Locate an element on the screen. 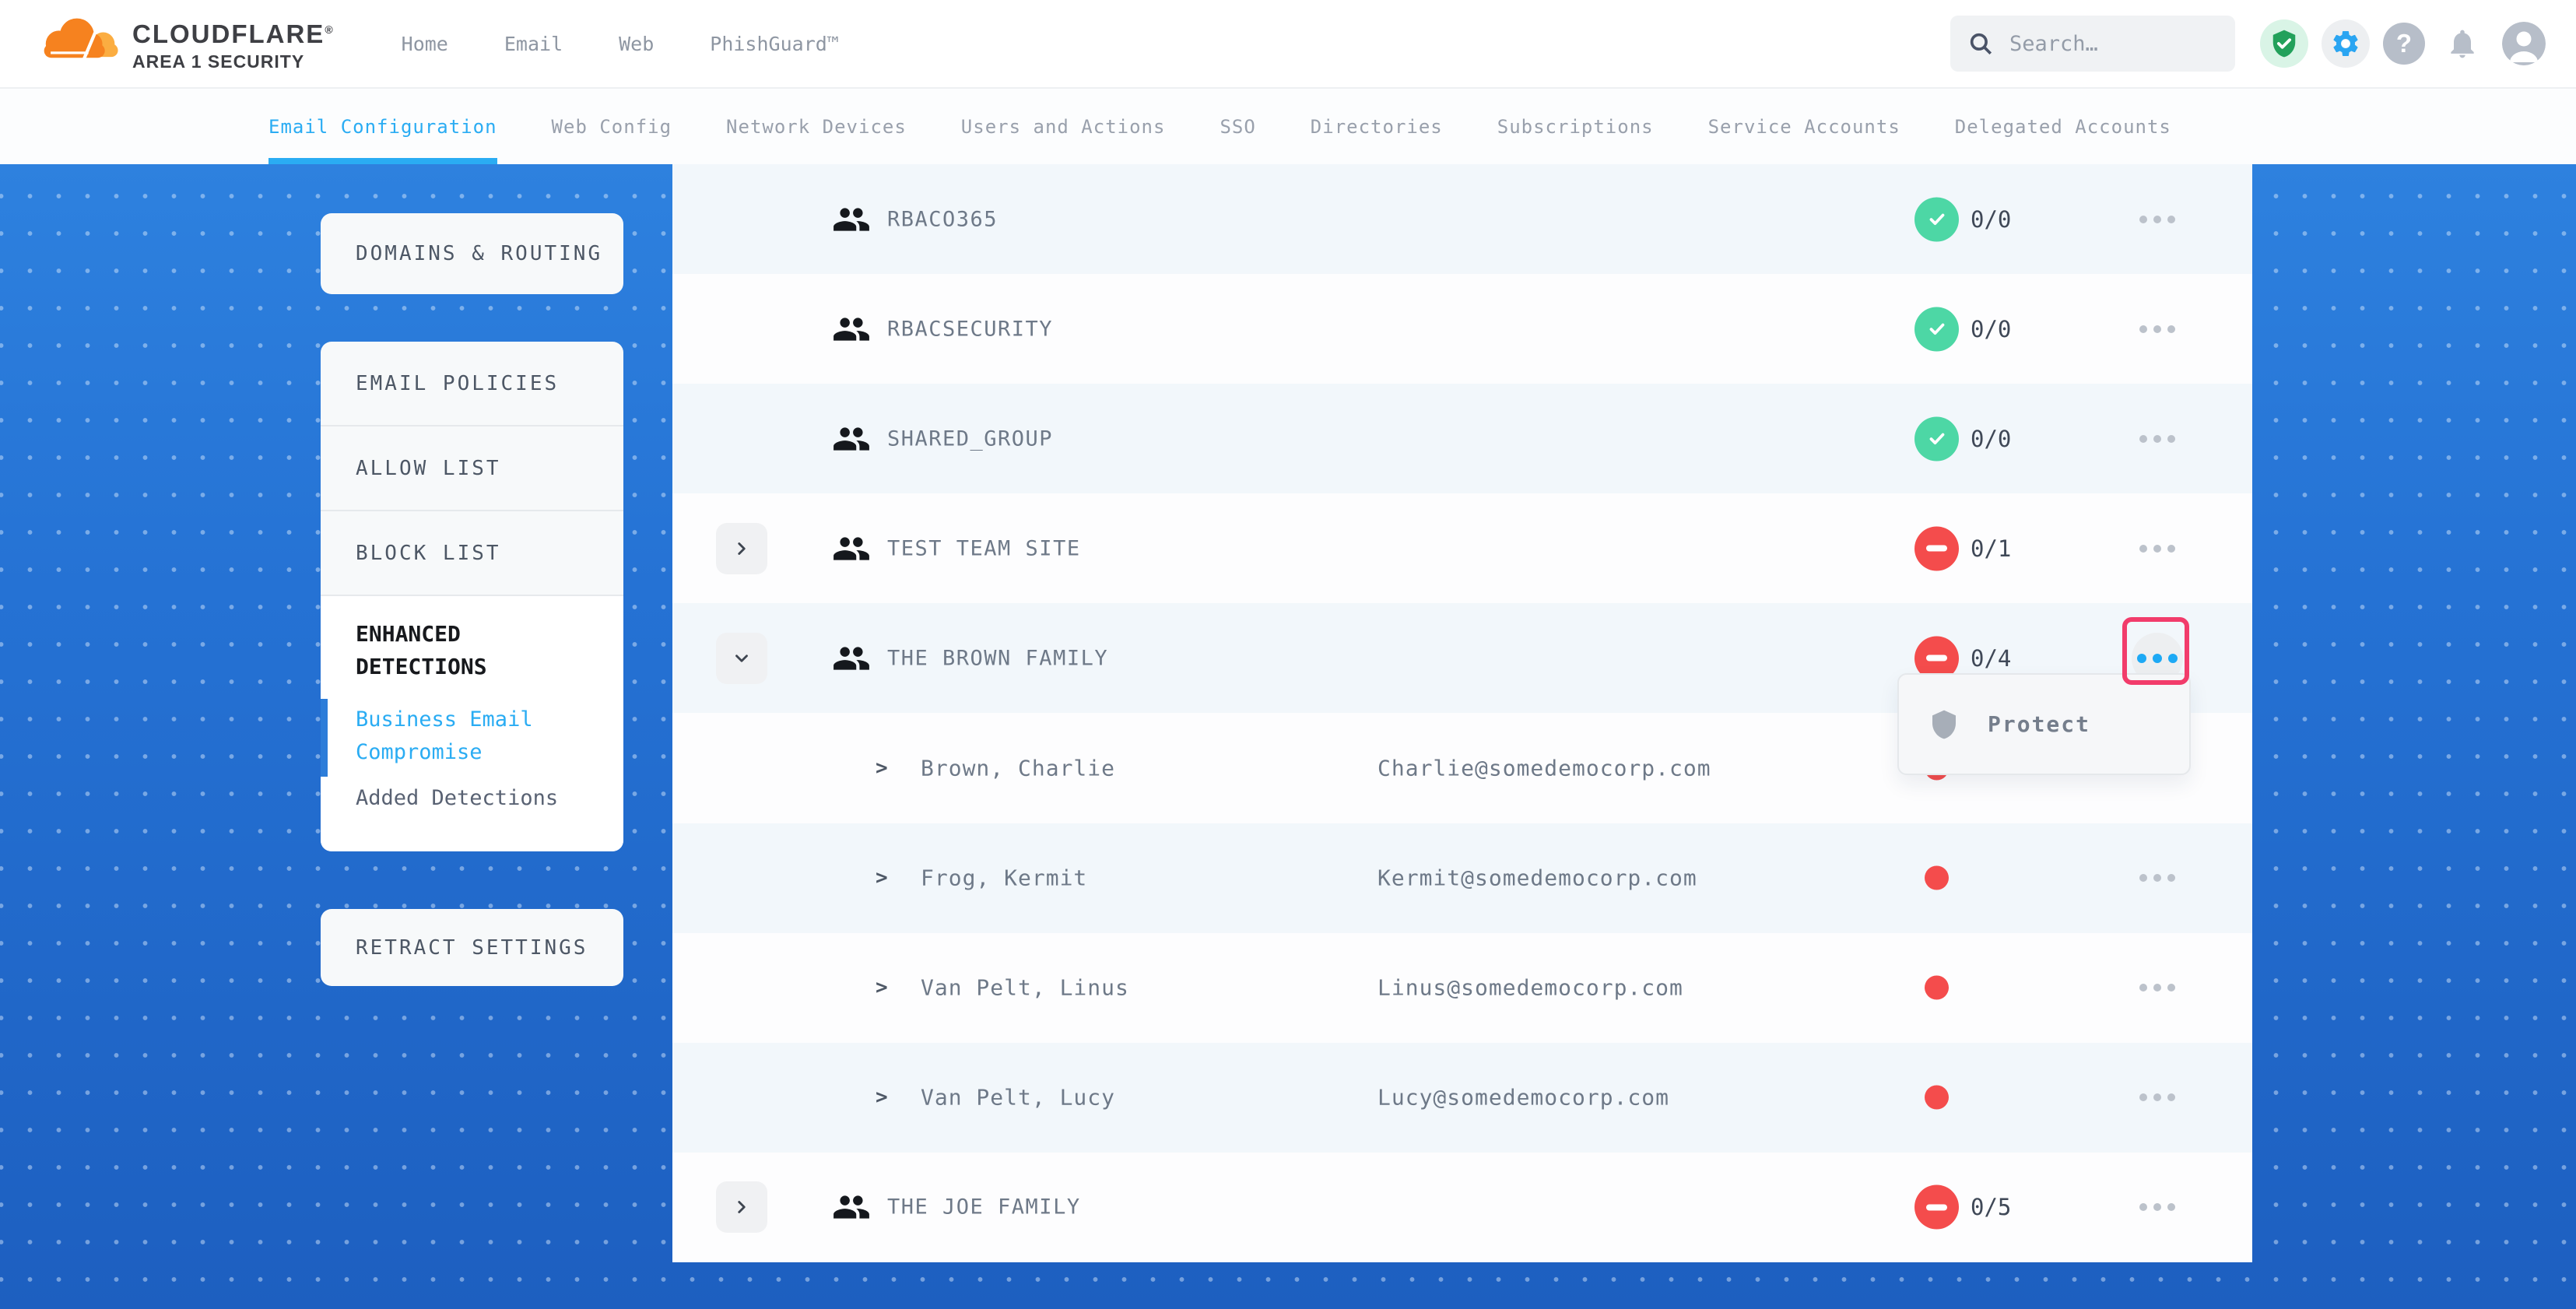 The height and width of the screenshot is (1309, 2576). sidebar-item-allow-list: ALLOW LIST is located at coordinates (472, 468).